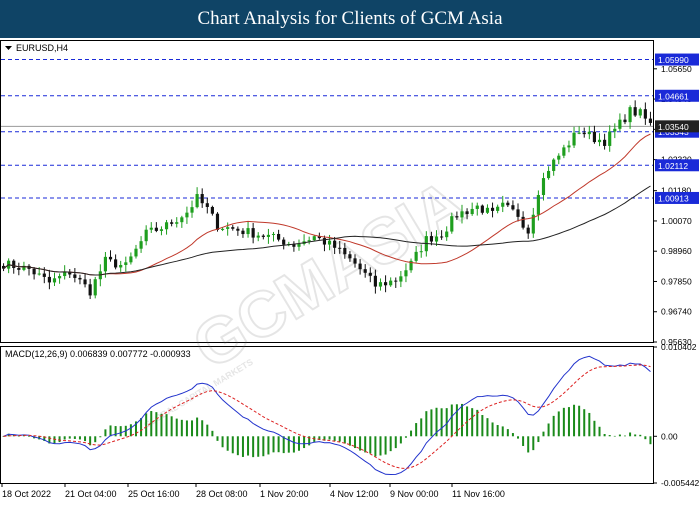 This screenshot has width=700, height=505. I want to click on time-tick-label: 28 Oct 08:00, so click(222, 494).